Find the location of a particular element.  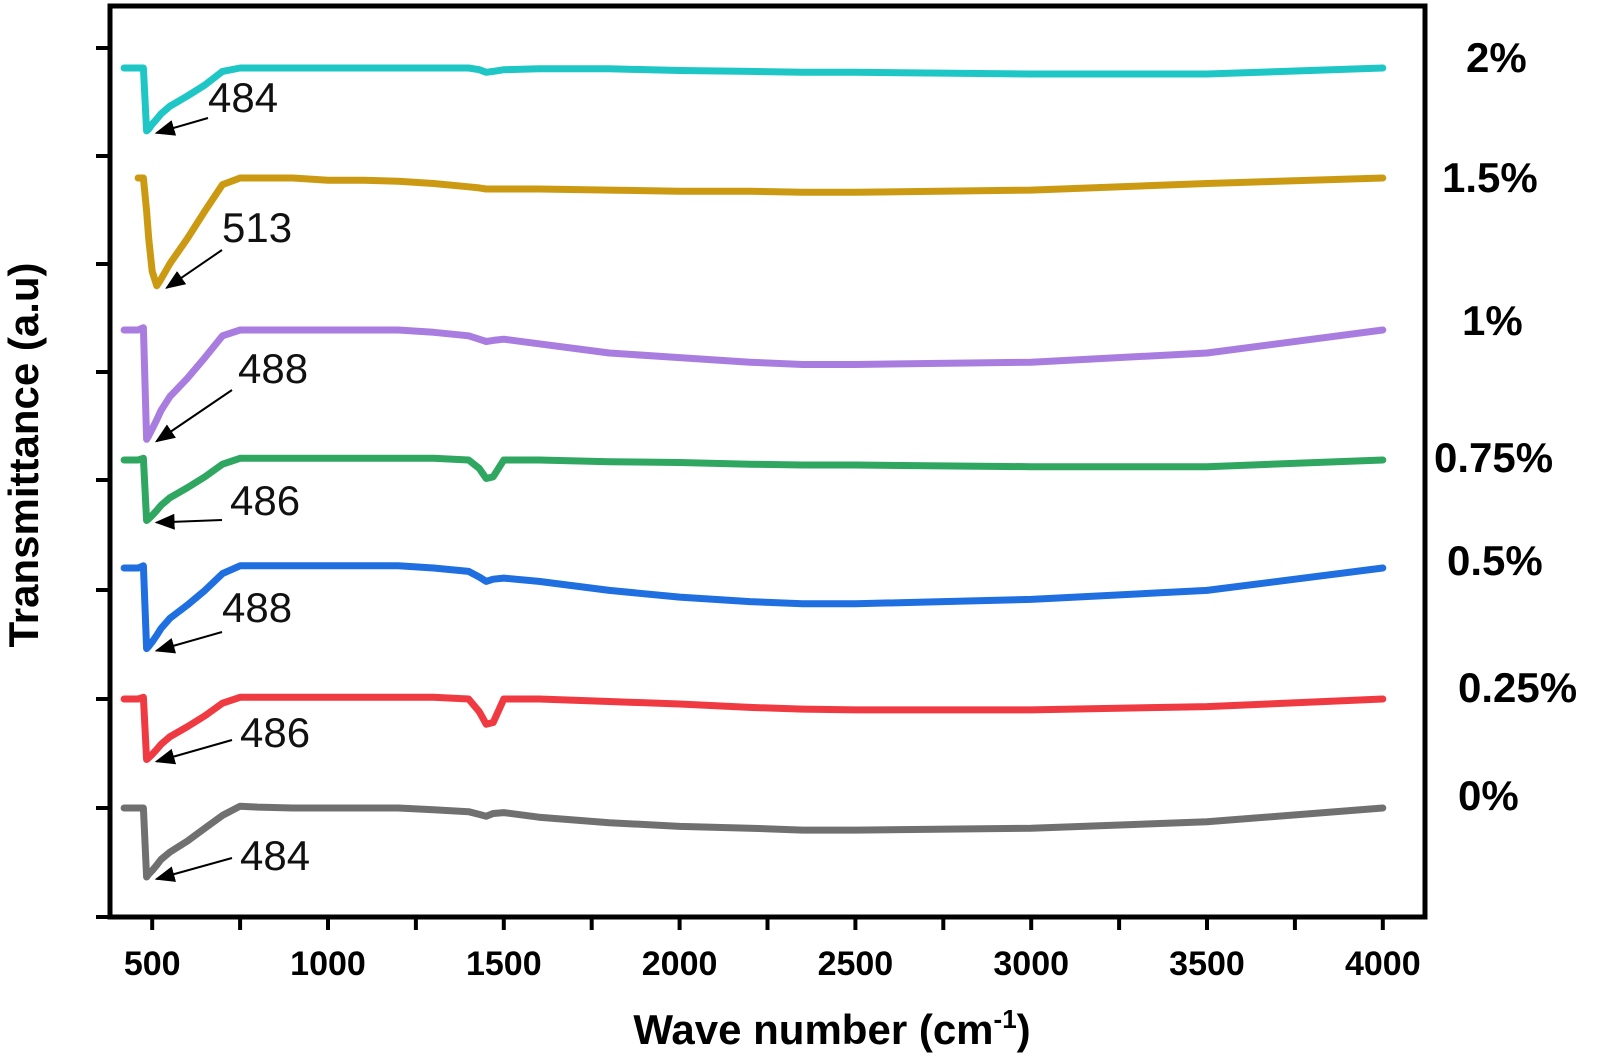

x-tick-label: 4000 is located at coordinates (1383, 964).